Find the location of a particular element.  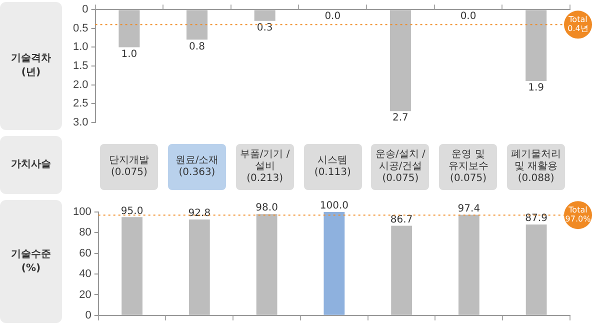

text: 운송/설치 /시공/건설 (0.075) is located at coordinates (400, 167).